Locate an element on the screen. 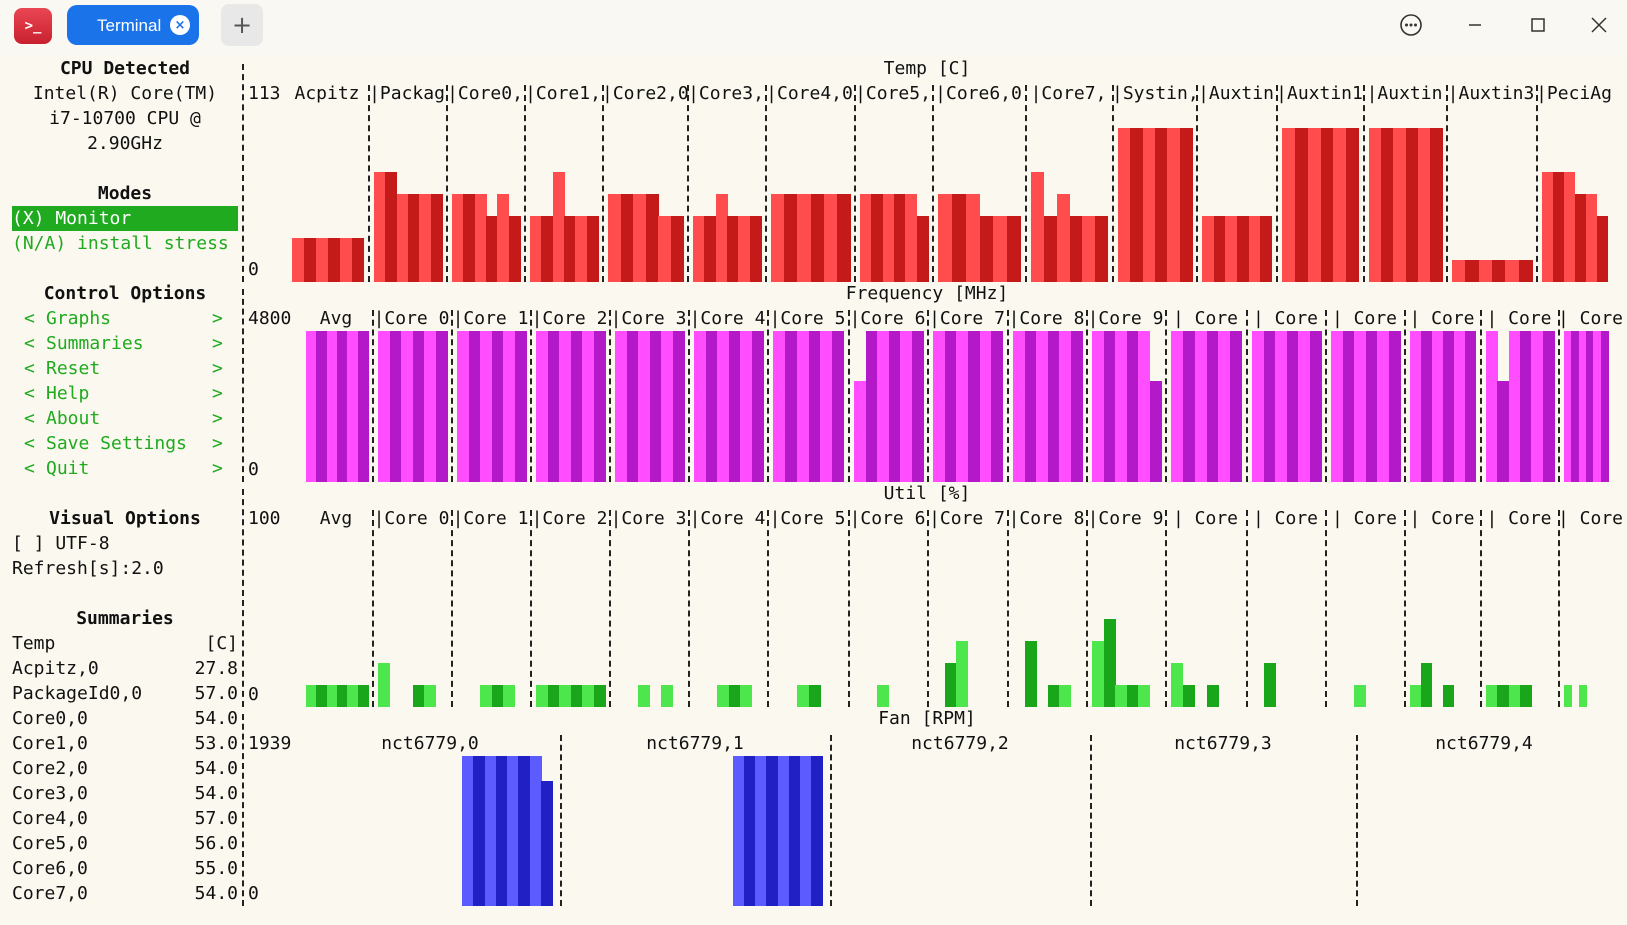  terminal-app-icon: >_ is located at coordinates (33, 26).